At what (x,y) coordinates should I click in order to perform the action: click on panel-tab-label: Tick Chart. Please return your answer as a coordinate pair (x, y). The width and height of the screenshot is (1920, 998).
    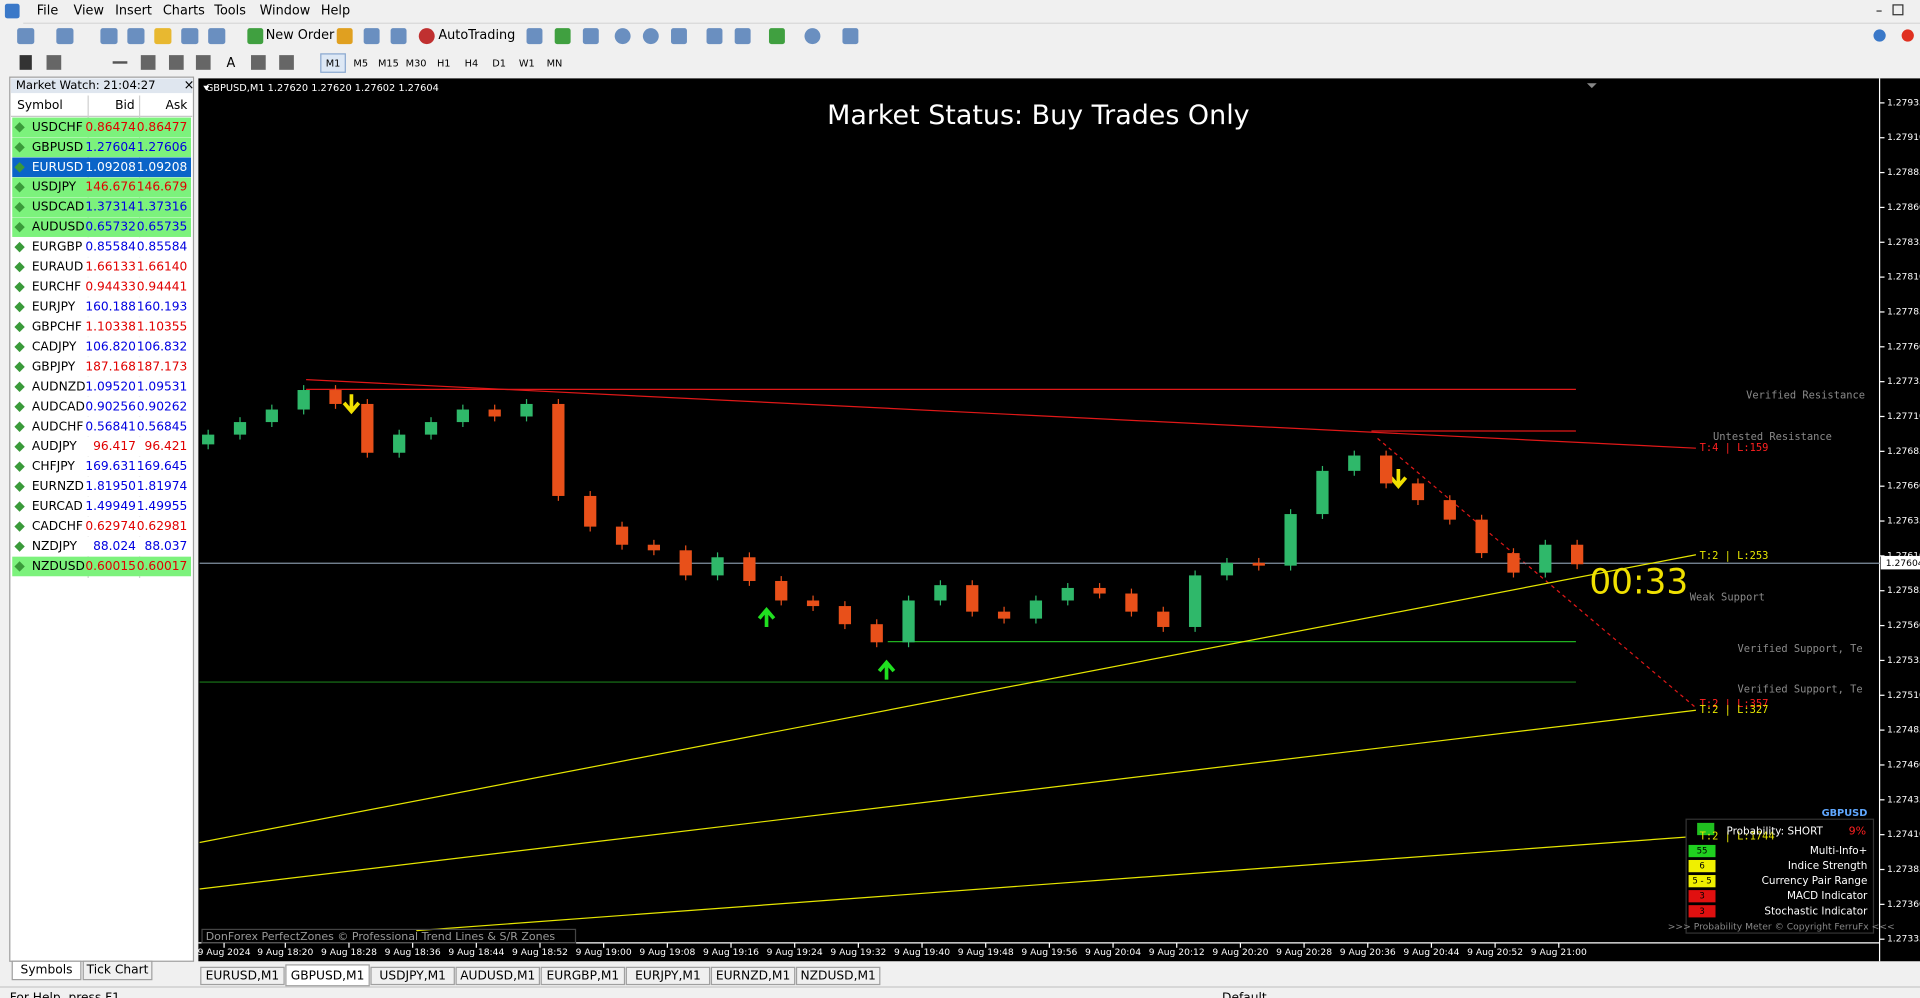
    Looking at the image, I should click on (117, 969).